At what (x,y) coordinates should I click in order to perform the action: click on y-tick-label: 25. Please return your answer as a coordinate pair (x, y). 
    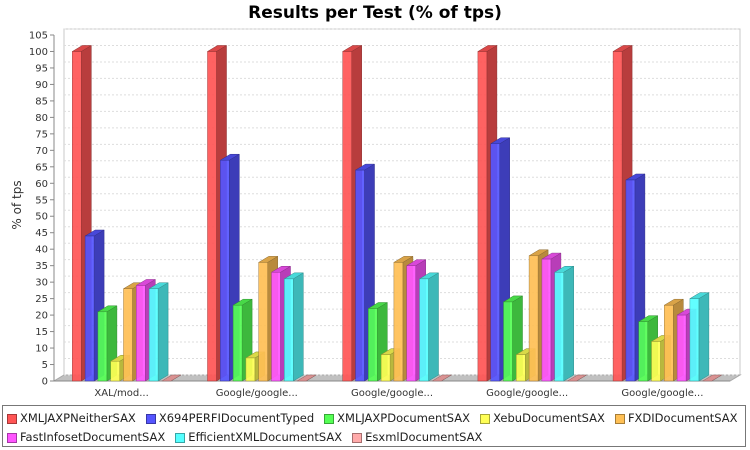
    Looking at the image, I should click on (41, 299).